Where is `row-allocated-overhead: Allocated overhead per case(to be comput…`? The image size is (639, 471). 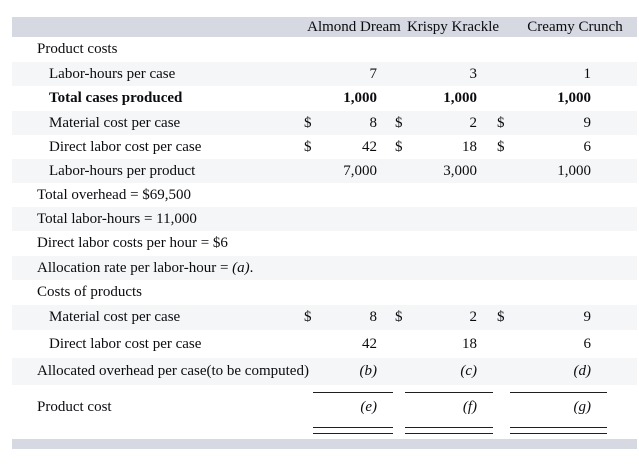
row-allocated-overhead: Allocated overhead per case(to be comput… is located at coordinates (324, 371).